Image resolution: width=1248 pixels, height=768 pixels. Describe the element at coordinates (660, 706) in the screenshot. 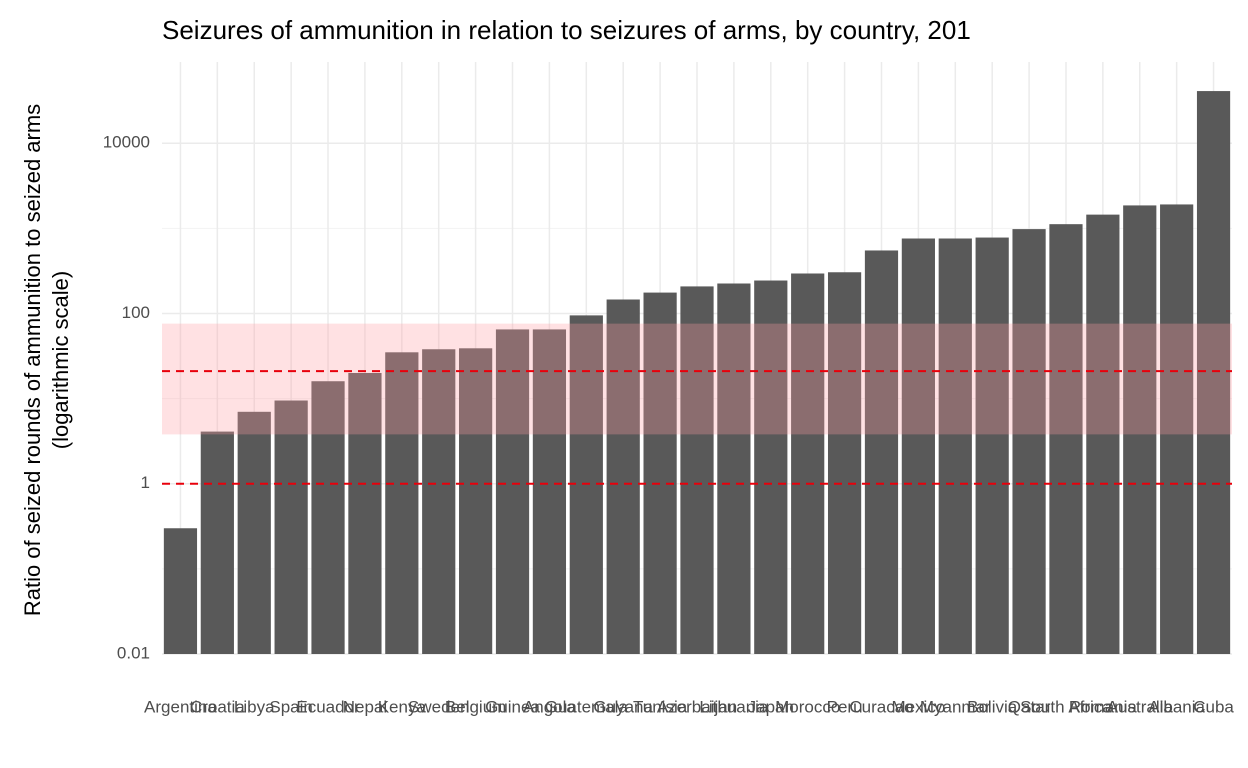

I see `x-tick-label: Tunisia` at that location.